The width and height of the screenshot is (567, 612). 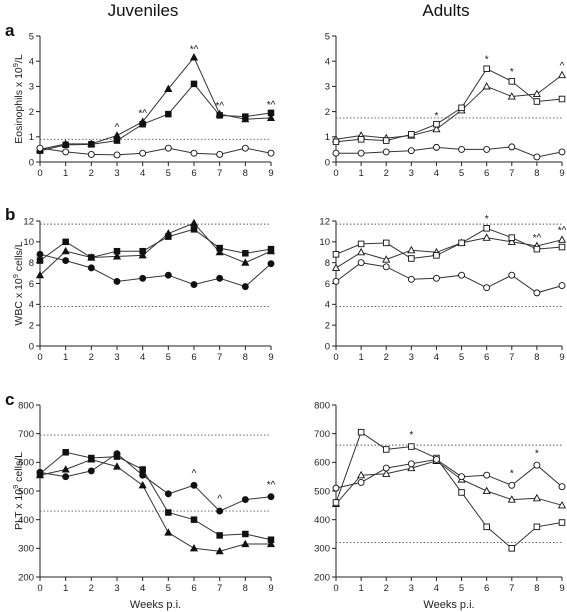 I want to click on series-filled-circle, so click(x=155, y=482).